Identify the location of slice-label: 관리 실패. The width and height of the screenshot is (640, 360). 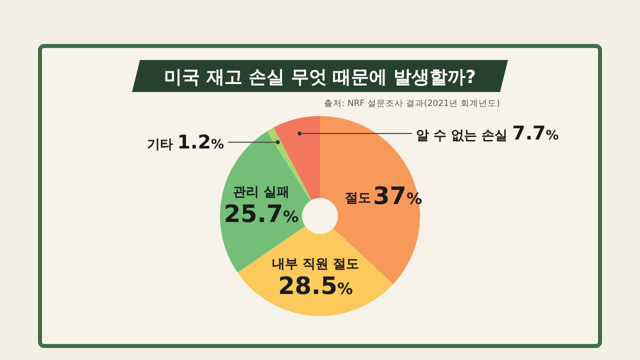
(261, 192).